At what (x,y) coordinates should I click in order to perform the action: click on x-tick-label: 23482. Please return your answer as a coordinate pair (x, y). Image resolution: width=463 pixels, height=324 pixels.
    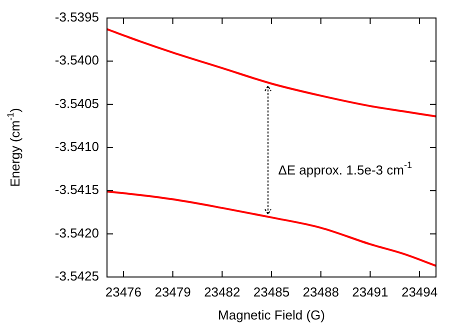
    Looking at the image, I should click on (222, 292).